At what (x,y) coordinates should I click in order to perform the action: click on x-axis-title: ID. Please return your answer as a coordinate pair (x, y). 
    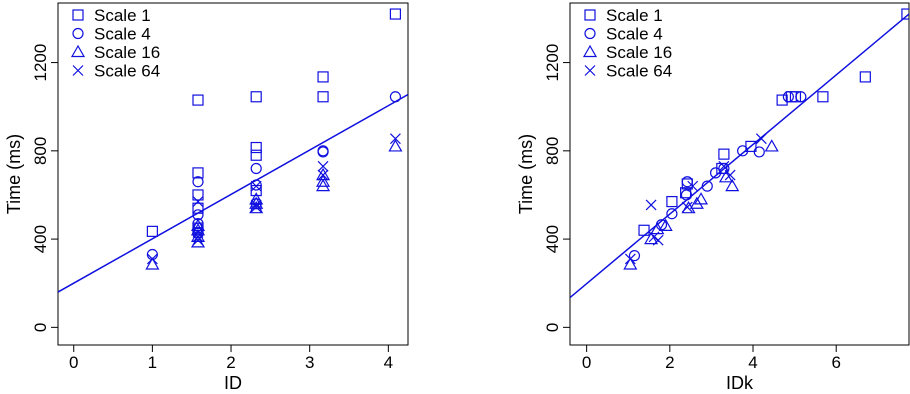
    Looking at the image, I should click on (233, 383).